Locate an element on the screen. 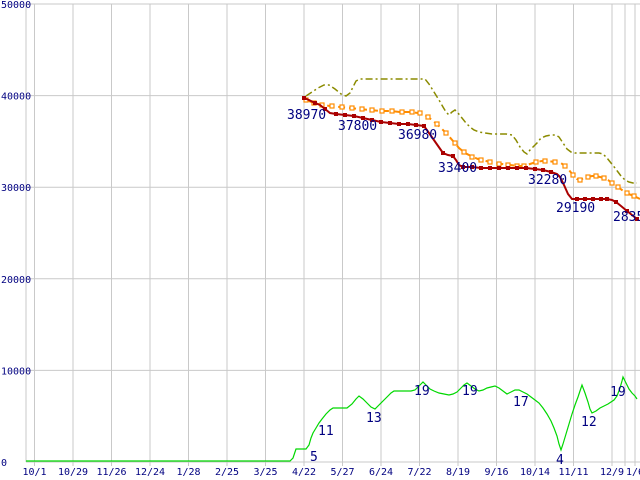 The width and height of the screenshot is (640, 480). x-tick-label: 6/24 is located at coordinates (381, 472).